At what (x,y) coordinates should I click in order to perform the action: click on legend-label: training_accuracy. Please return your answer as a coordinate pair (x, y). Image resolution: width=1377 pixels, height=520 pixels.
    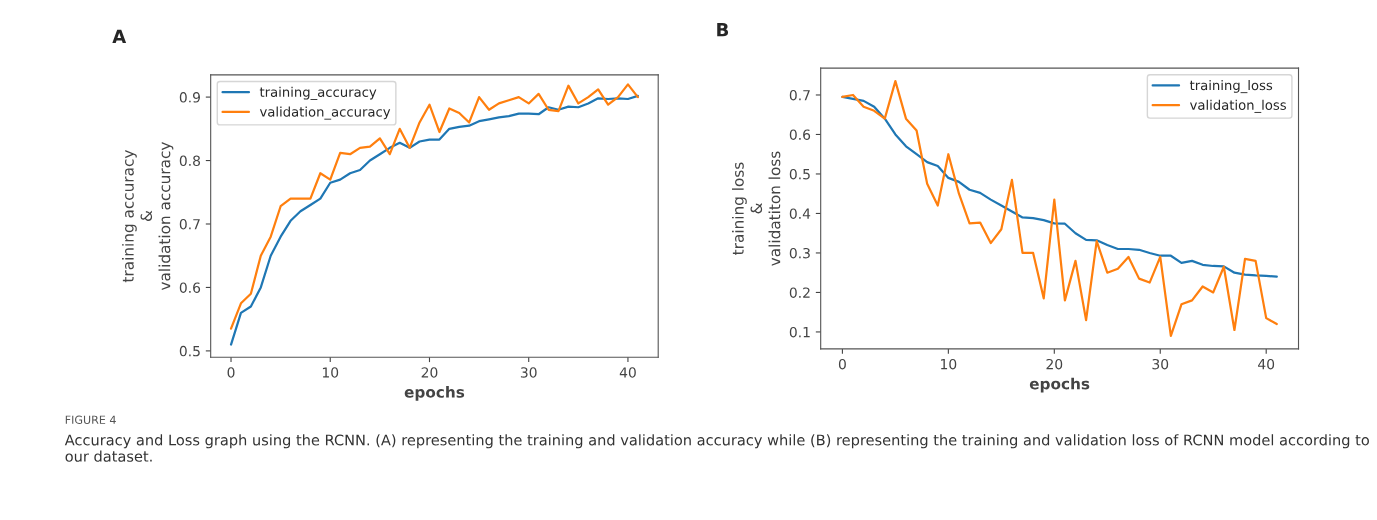
    Looking at the image, I should click on (318, 93).